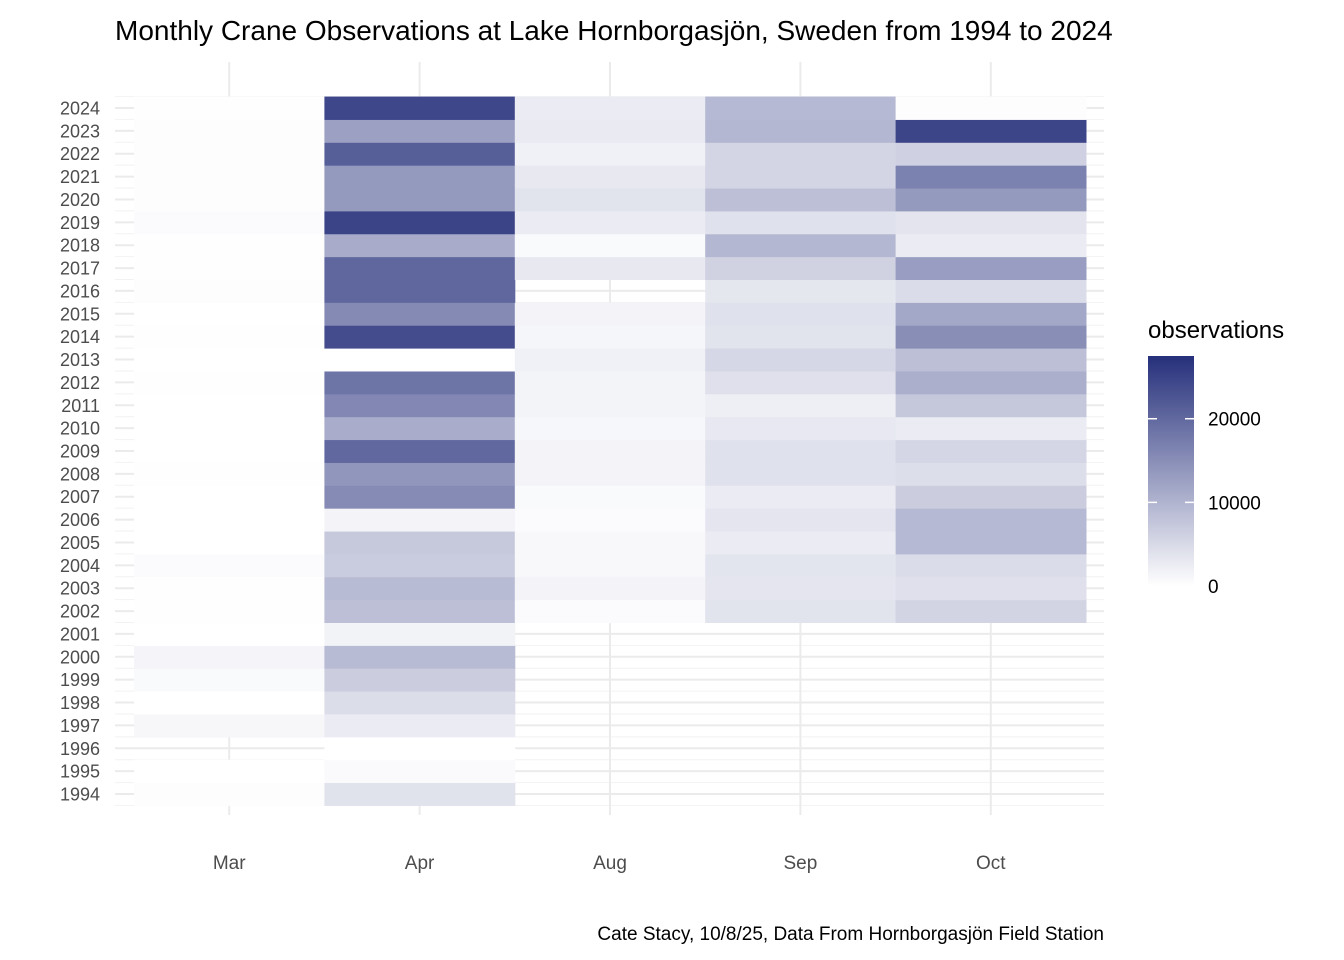 This screenshot has width=1344, height=960. I want to click on tile-apr-2016, so click(420, 291).